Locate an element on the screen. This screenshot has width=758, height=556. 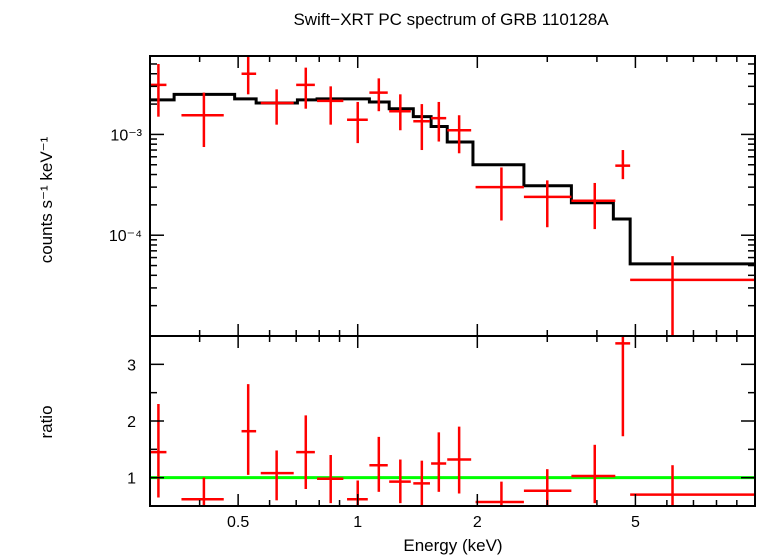
x-tick-label: 1 is located at coordinates (357, 522).